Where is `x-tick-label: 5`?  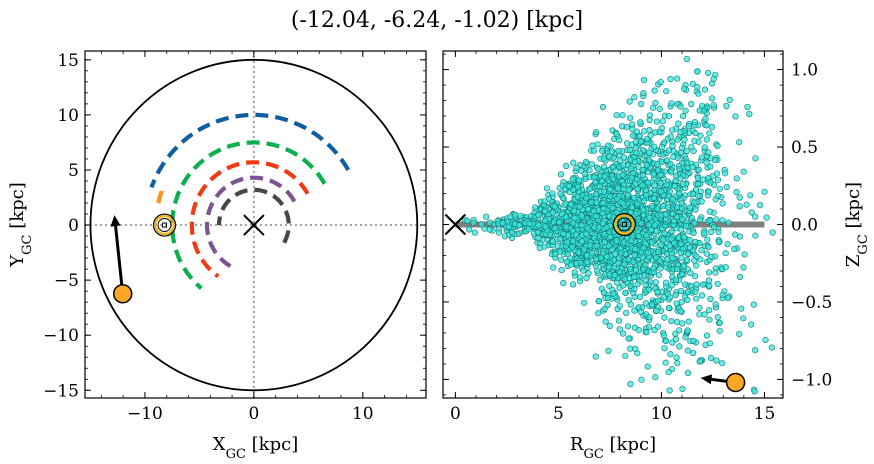 x-tick-label: 5 is located at coordinates (558, 414).